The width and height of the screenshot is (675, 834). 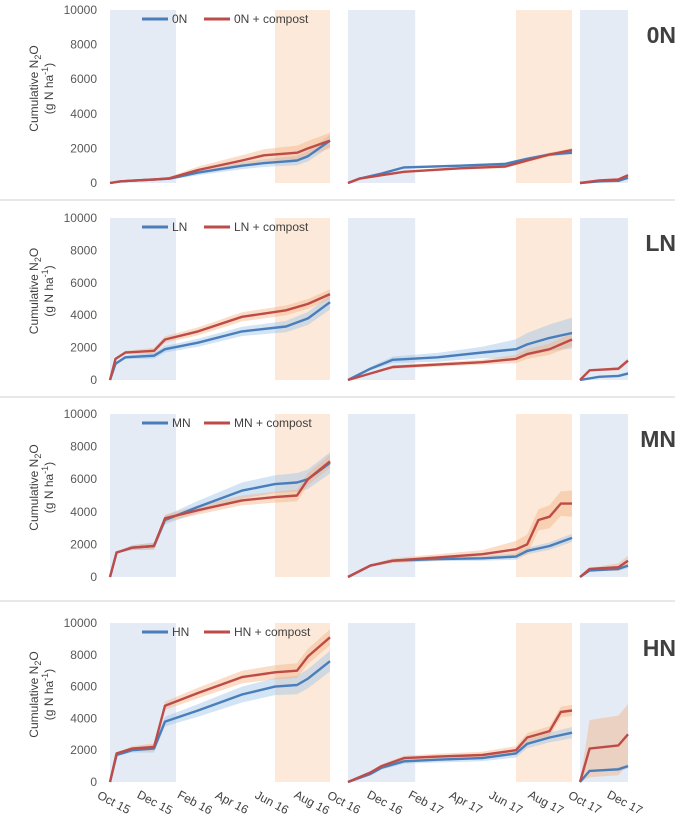 What do you see at coordinates (155, 802) in the screenshot?
I see `x-tick-label: Dec 15` at bounding box center [155, 802].